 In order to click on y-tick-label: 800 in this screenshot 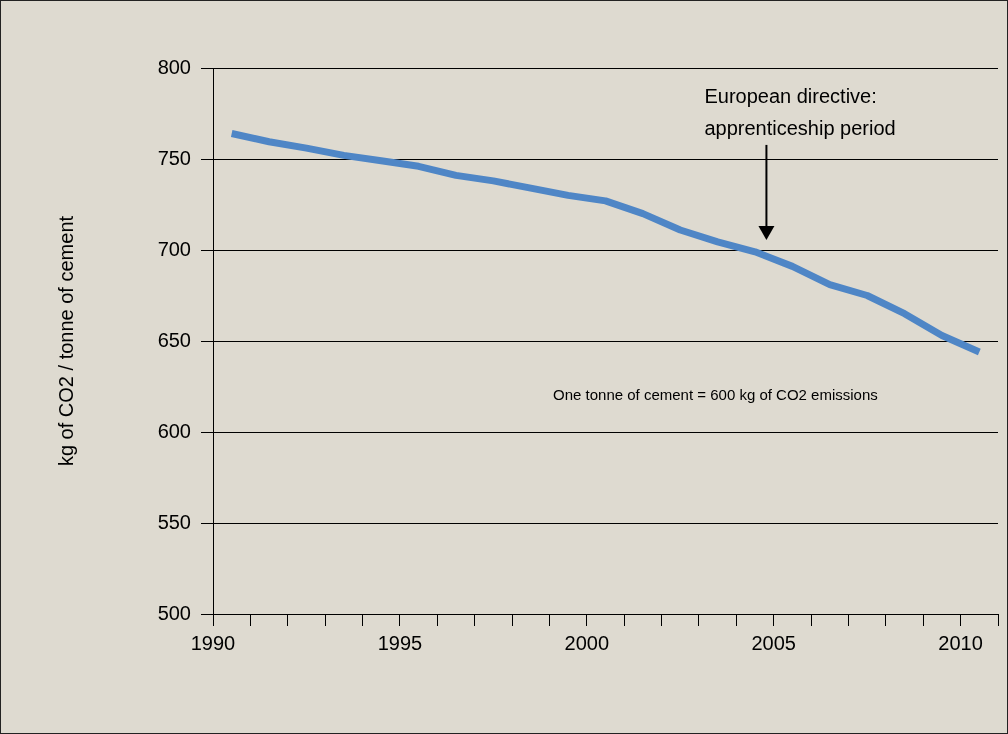, I will do `click(174, 66)`.